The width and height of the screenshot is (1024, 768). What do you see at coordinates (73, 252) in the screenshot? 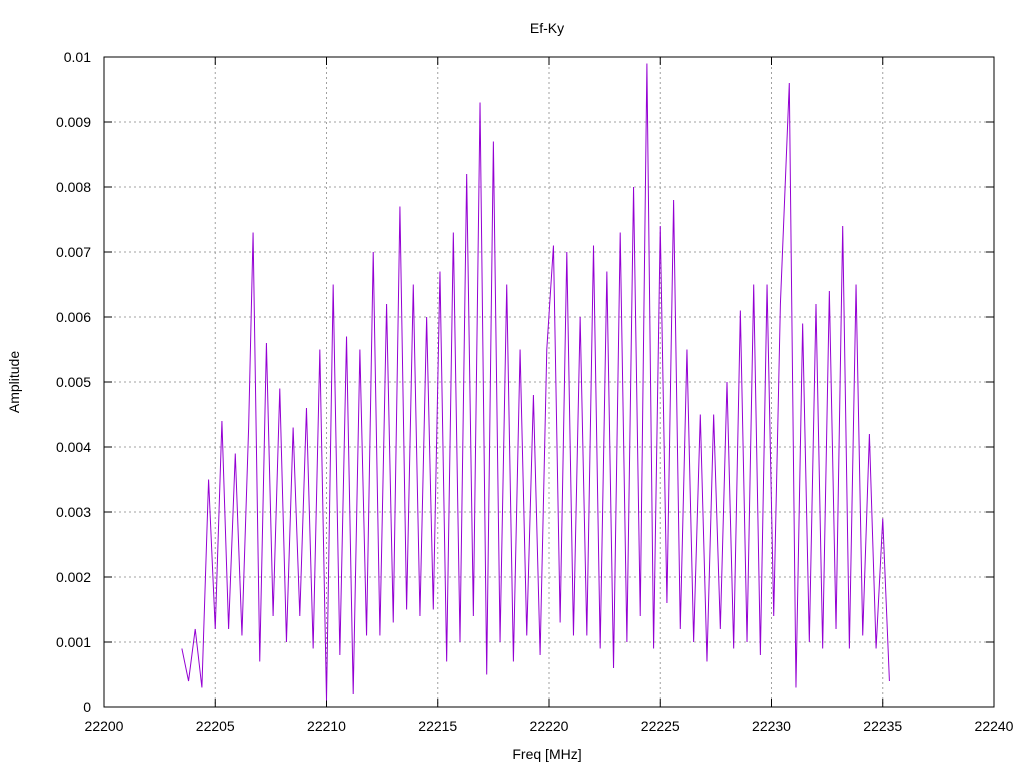
I see `y-tick-label: 0.007` at bounding box center [73, 252].